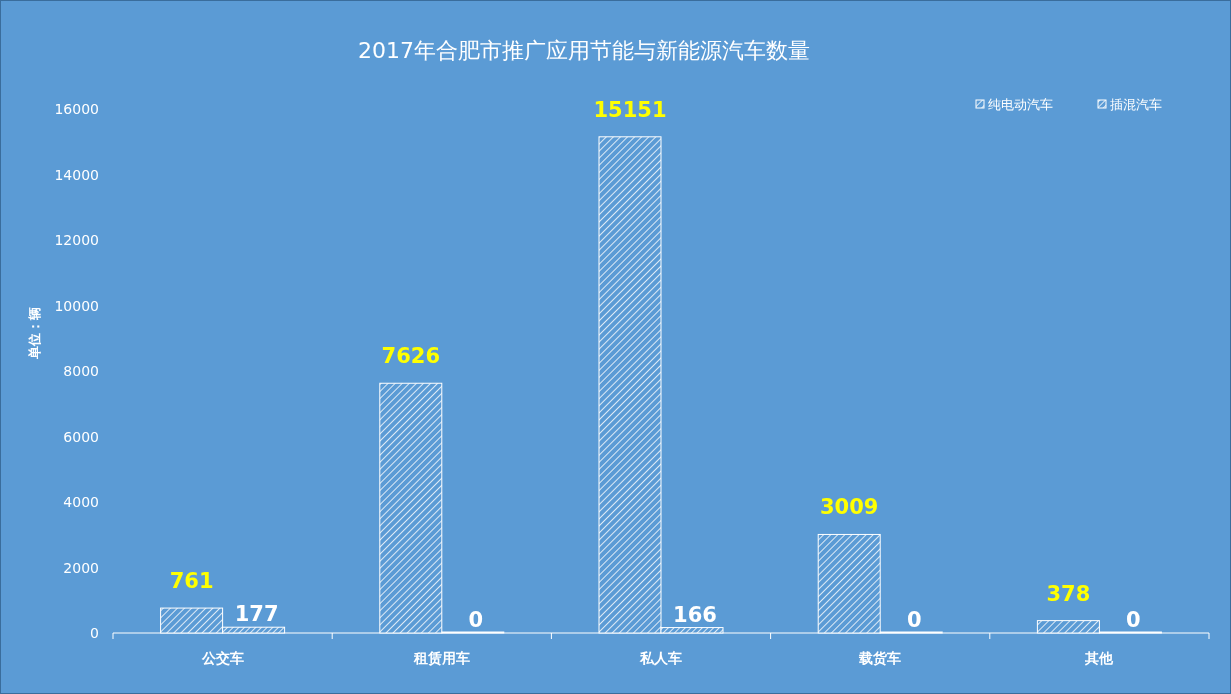 Image resolution: width=1231 pixels, height=694 pixels. I want to click on y-tick-label: 8000, so click(81, 371).